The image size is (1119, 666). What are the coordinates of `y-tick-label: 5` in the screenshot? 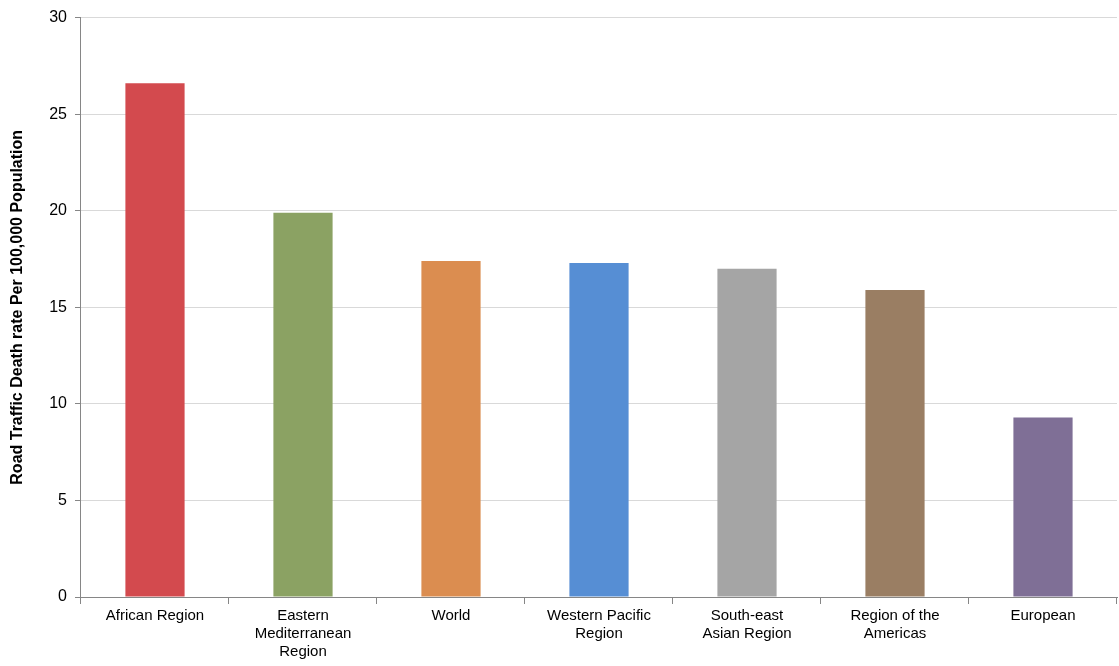 It's located at (63, 499).